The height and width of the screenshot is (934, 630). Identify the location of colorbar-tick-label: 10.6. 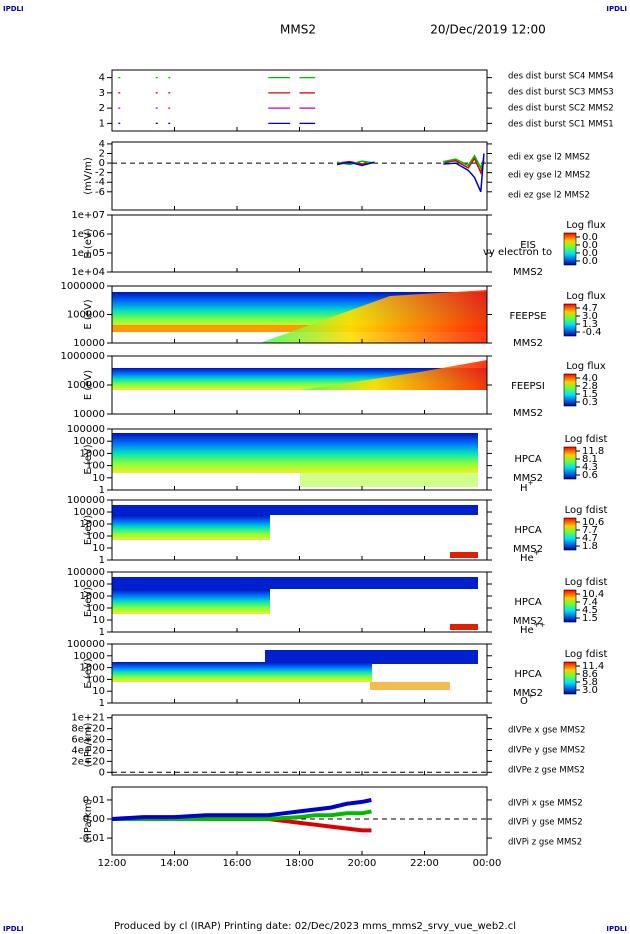
(593, 522).